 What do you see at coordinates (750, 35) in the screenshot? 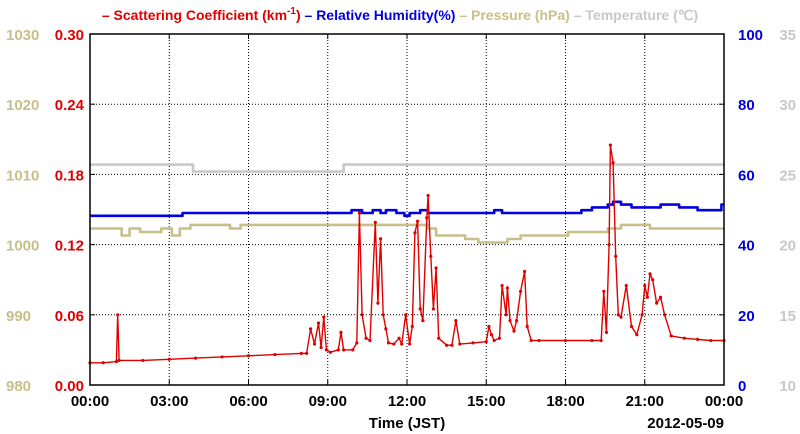
I see `humidity-tick-label: 100` at bounding box center [750, 35].